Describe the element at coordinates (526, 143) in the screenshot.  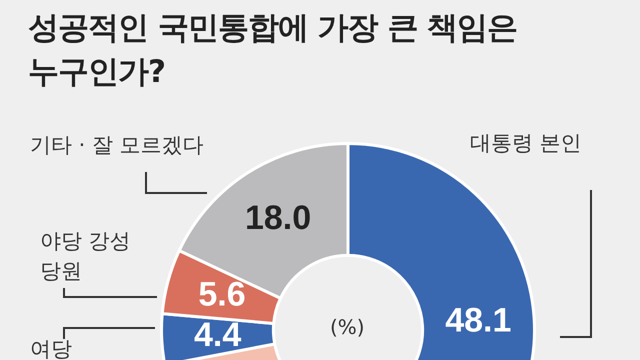
I see `slice-label: 대통령 본인` at that location.